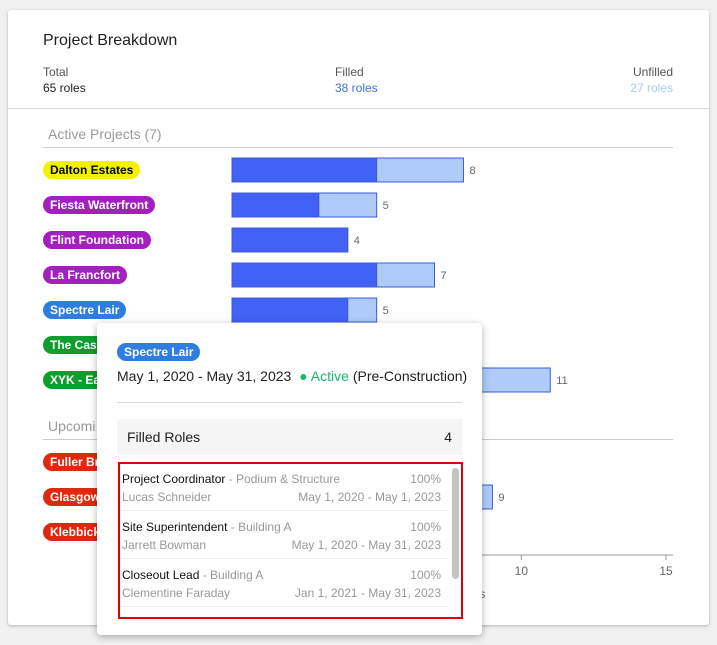 Image resolution: width=717 pixels, height=645 pixels. Describe the element at coordinates (164, 545) in the screenshot. I see `person: Jarrett Bowman` at that location.